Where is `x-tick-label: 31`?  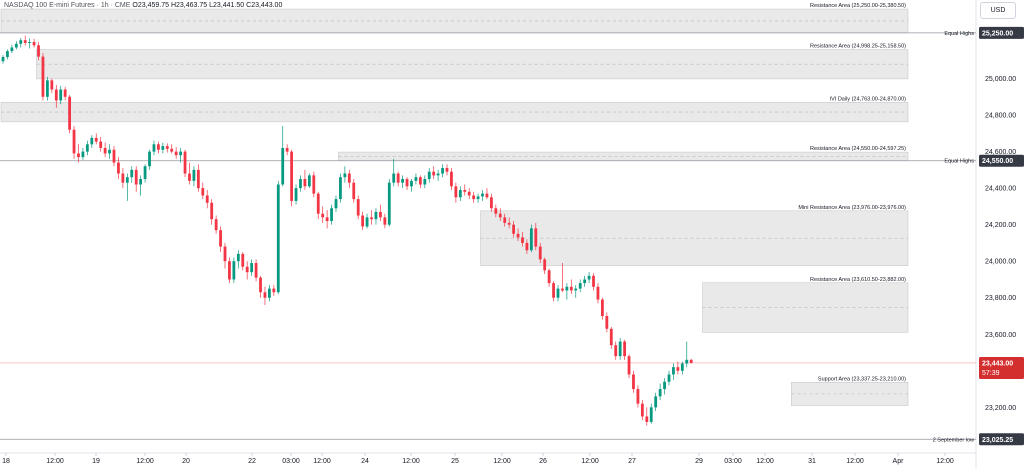 x-tick-label: 31 is located at coordinates (812, 461).